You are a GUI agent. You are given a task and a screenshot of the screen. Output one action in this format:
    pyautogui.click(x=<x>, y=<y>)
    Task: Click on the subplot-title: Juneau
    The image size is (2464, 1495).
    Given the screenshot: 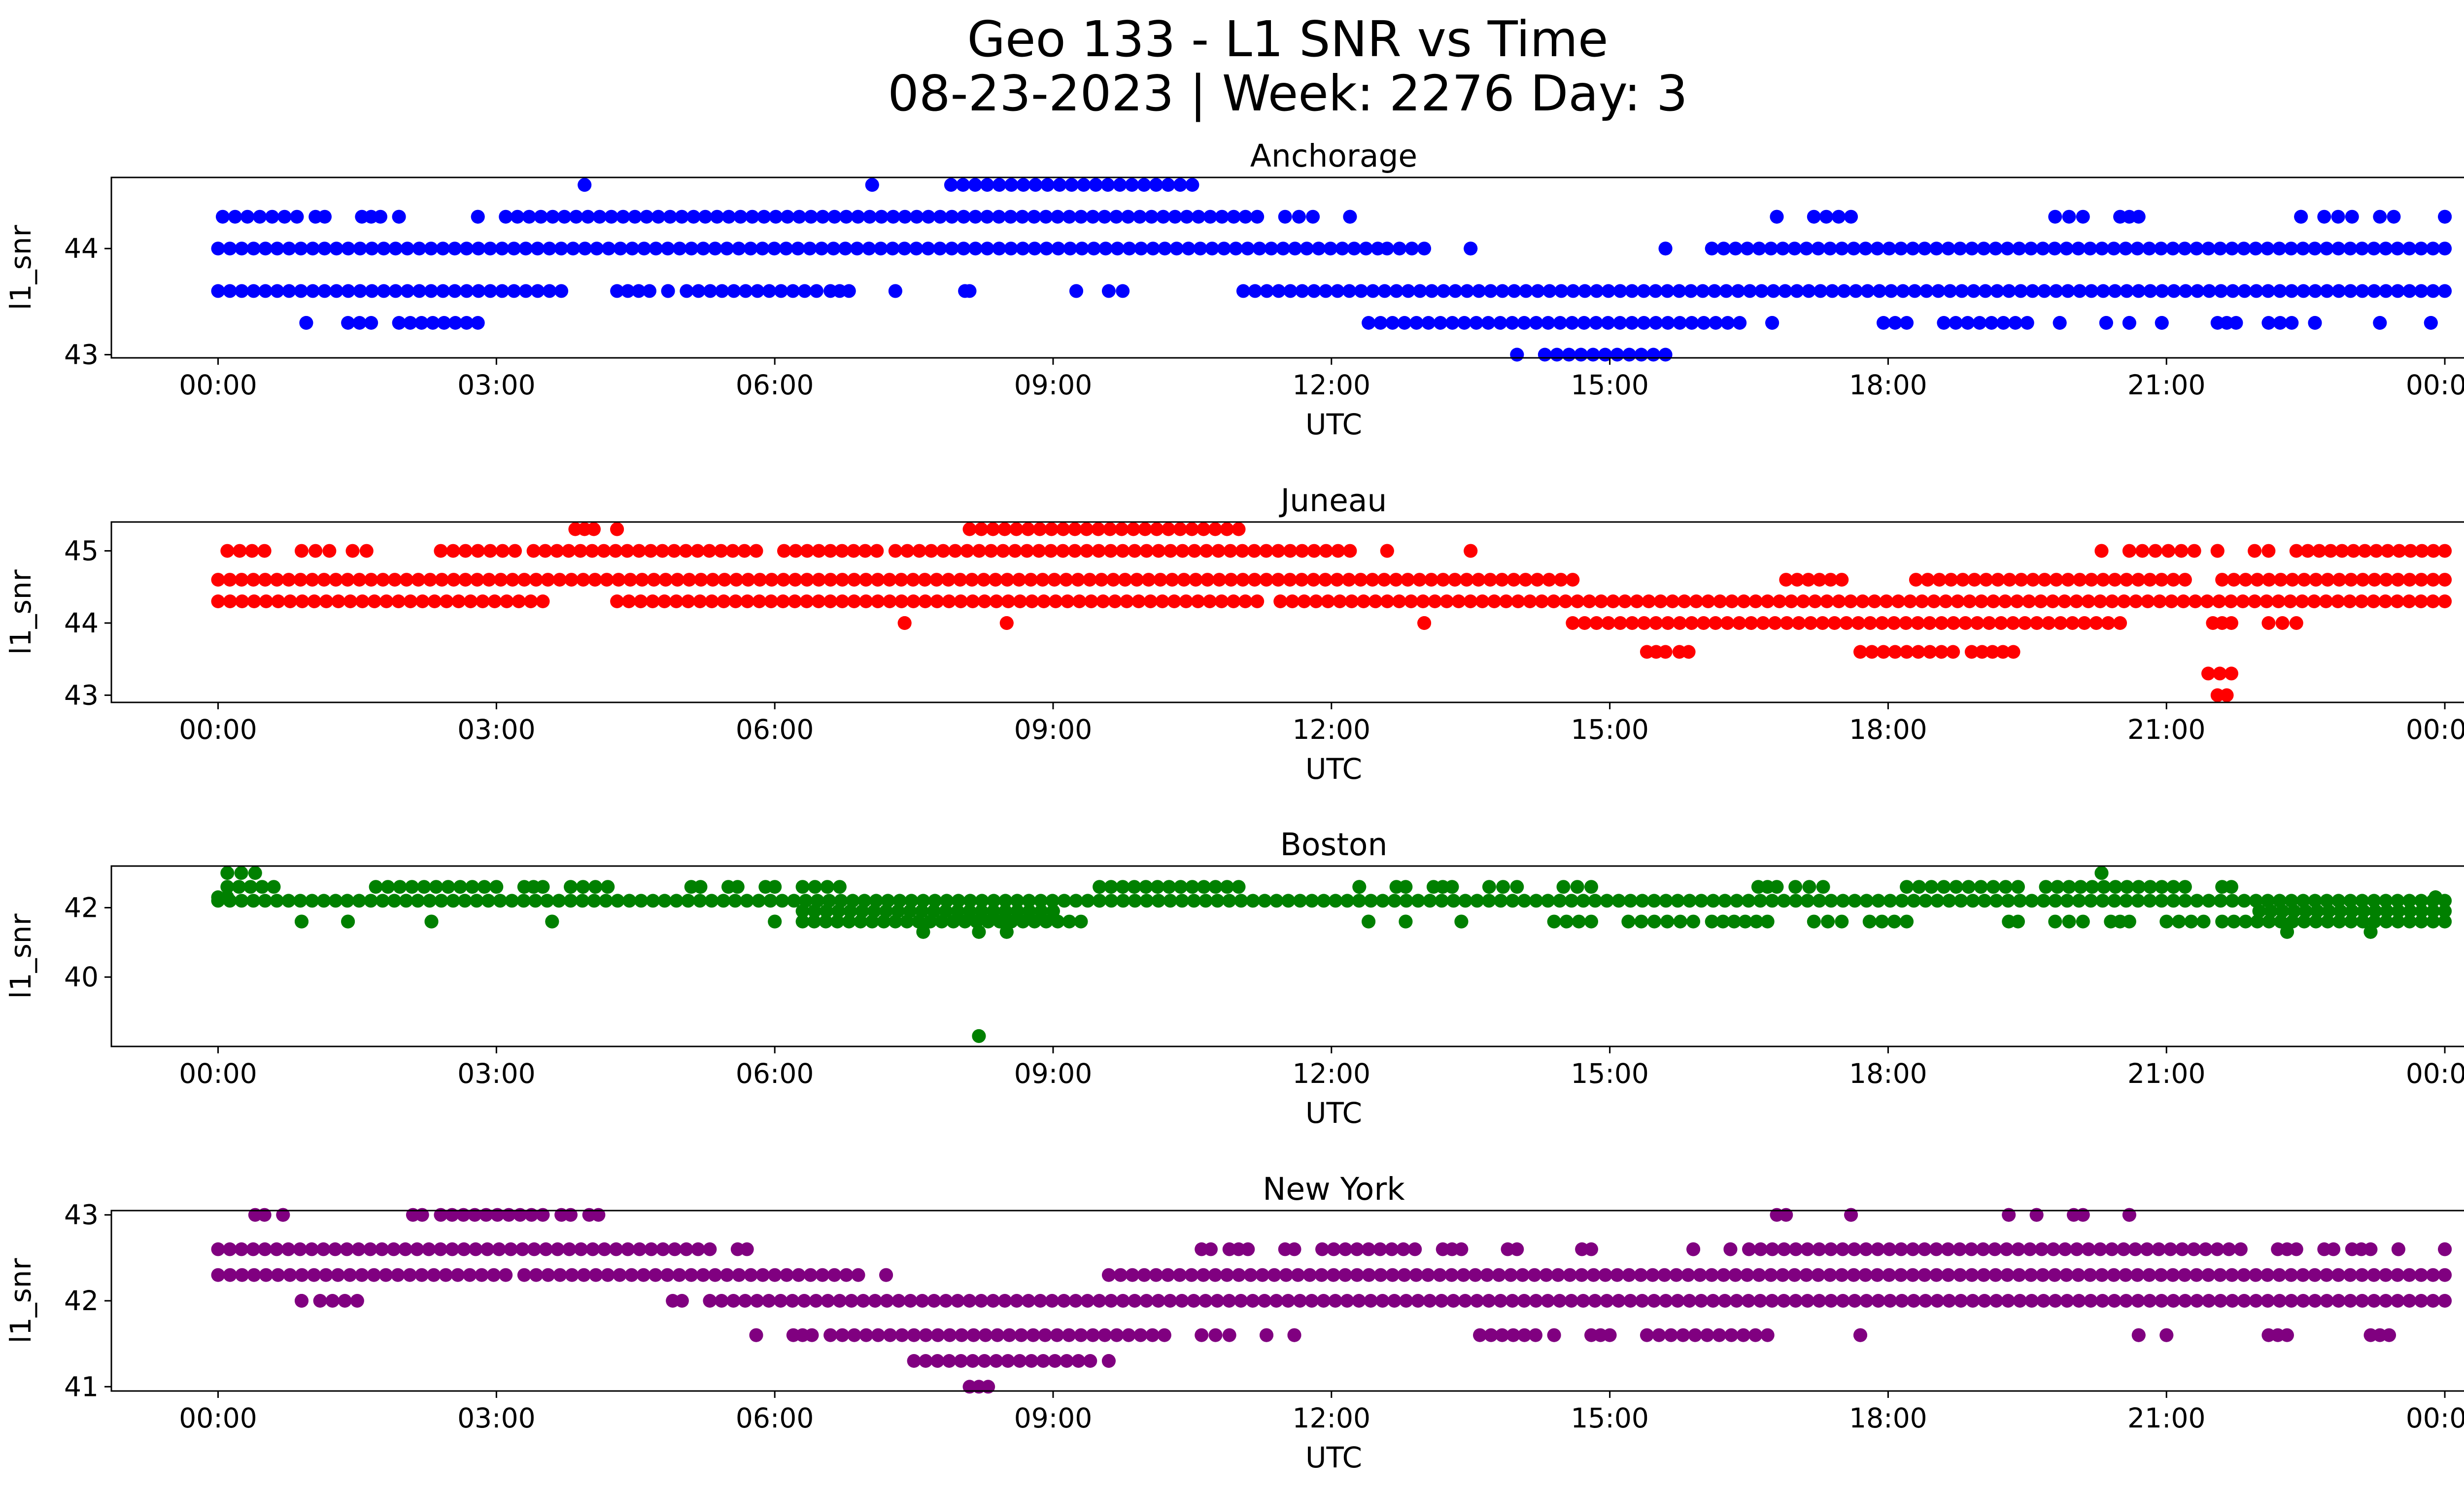 What is the action you would take?
    pyautogui.click(x=1333, y=501)
    